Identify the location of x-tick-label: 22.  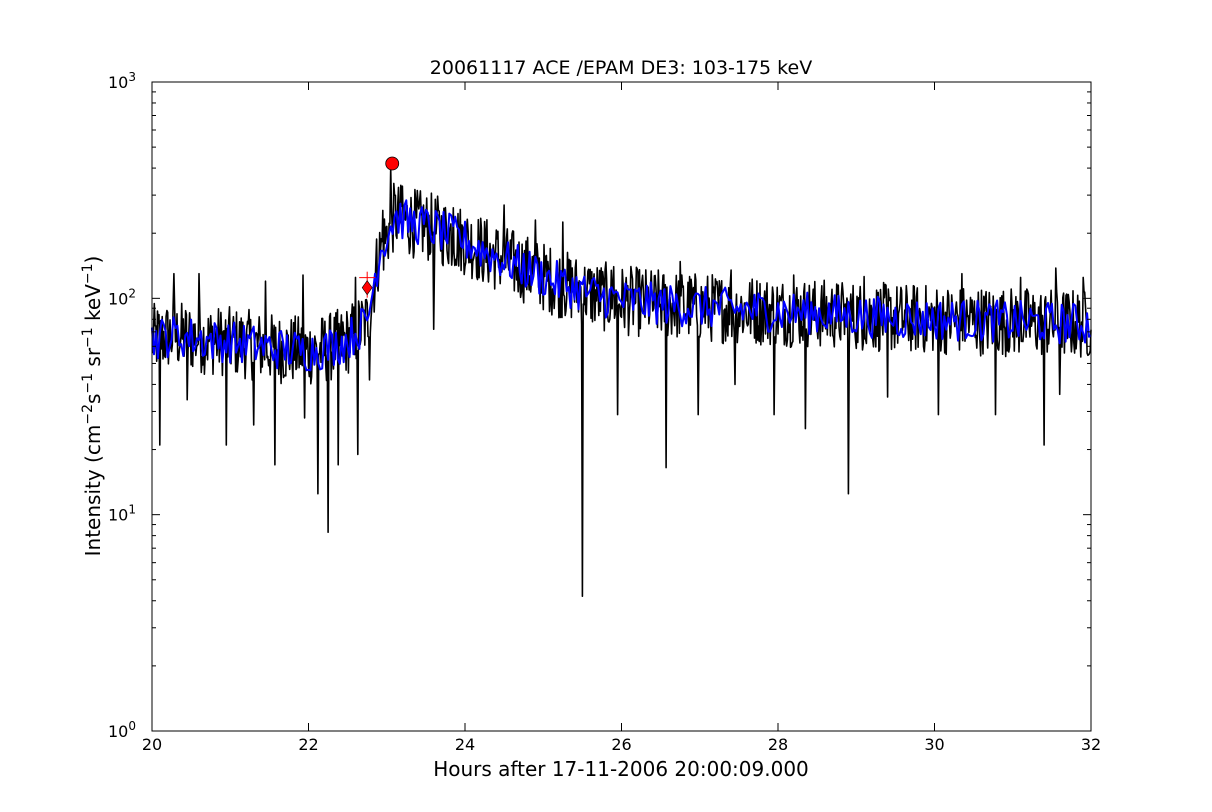
(308, 744).